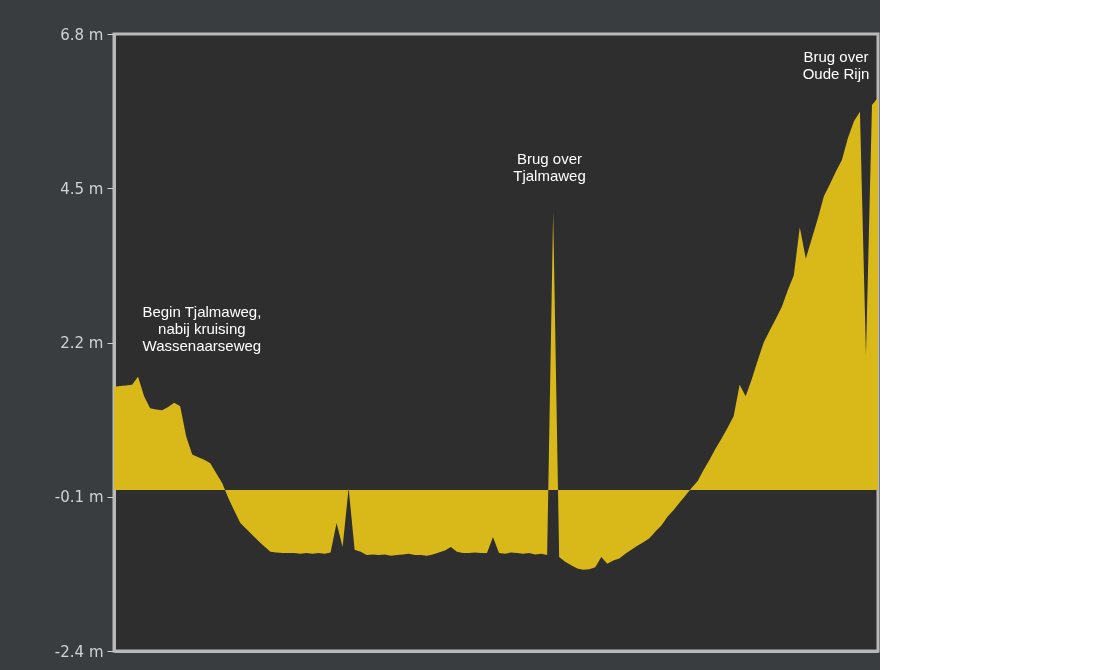 This screenshot has width=1096, height=670. Describe the element at coordinates (82, 34) in the screenshot. I see `y-tick-label: 6.8 m` at that location.